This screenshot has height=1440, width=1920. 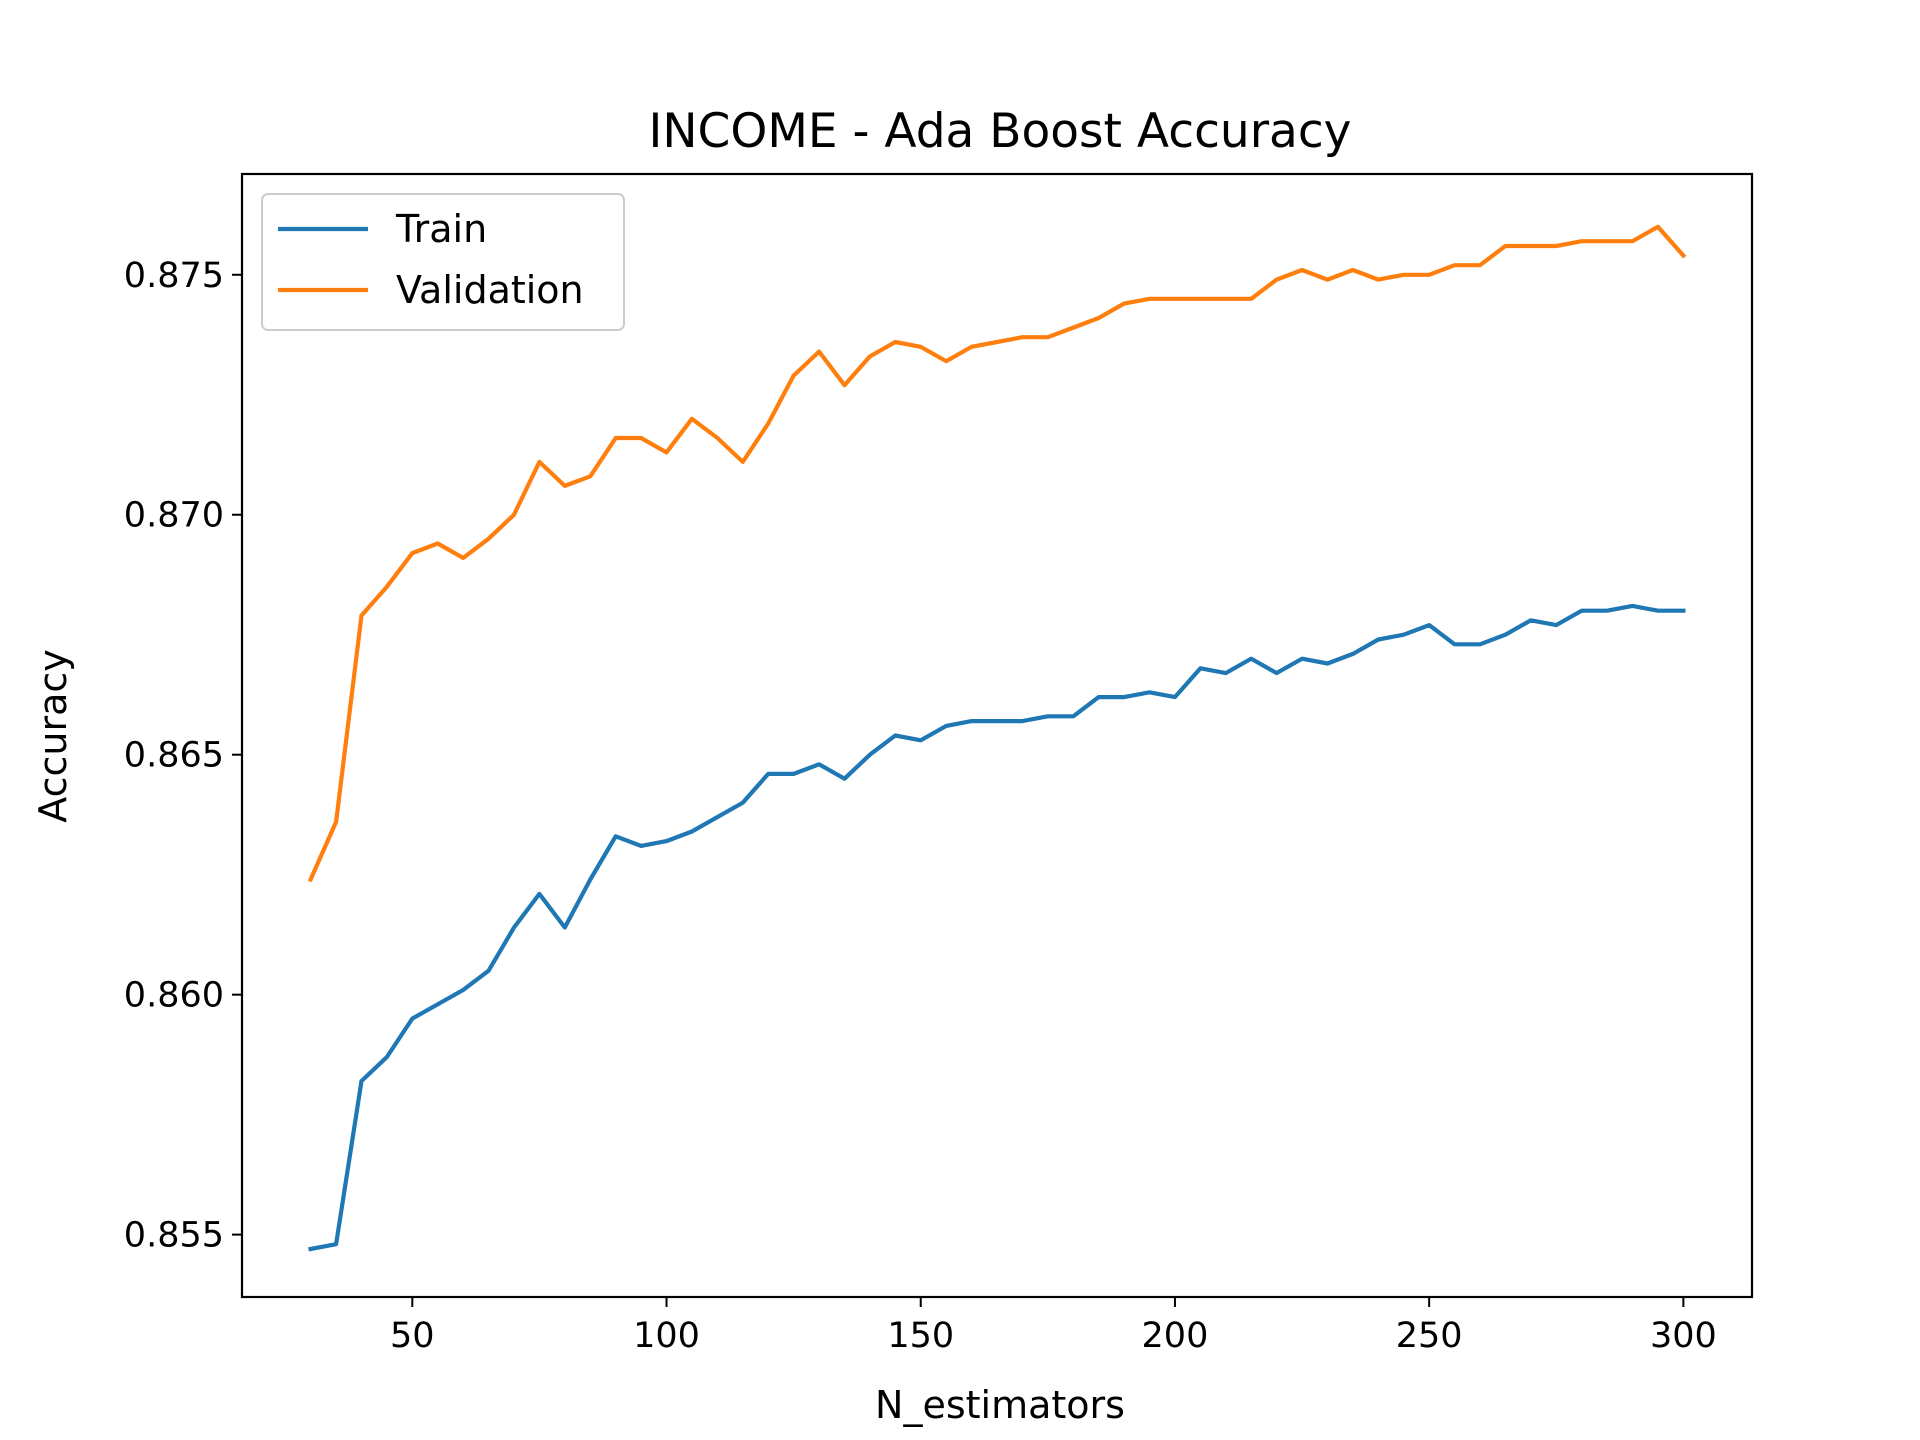 I want to click on y-tick-label: 0.860, so click(x=174, y=996).